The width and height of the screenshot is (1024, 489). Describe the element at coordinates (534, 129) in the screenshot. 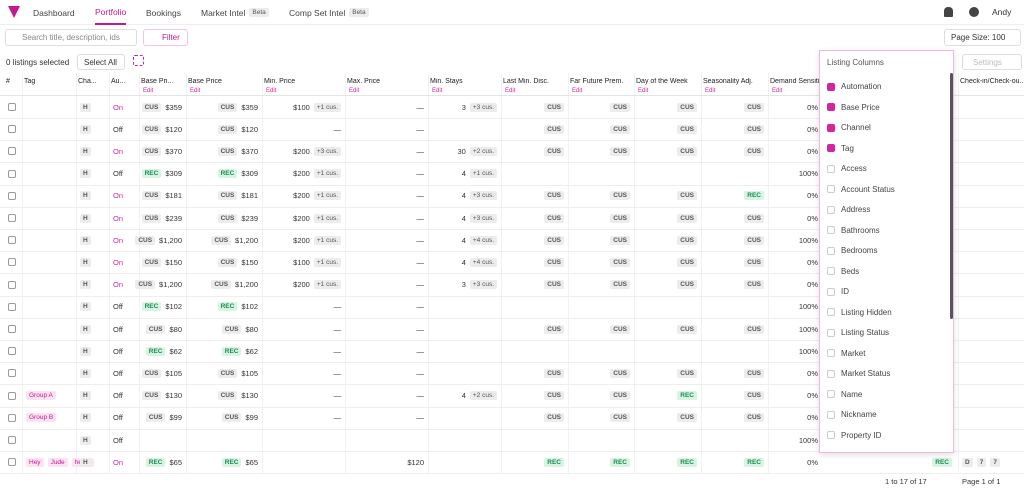

I see `table-cell: CUS` at that location.